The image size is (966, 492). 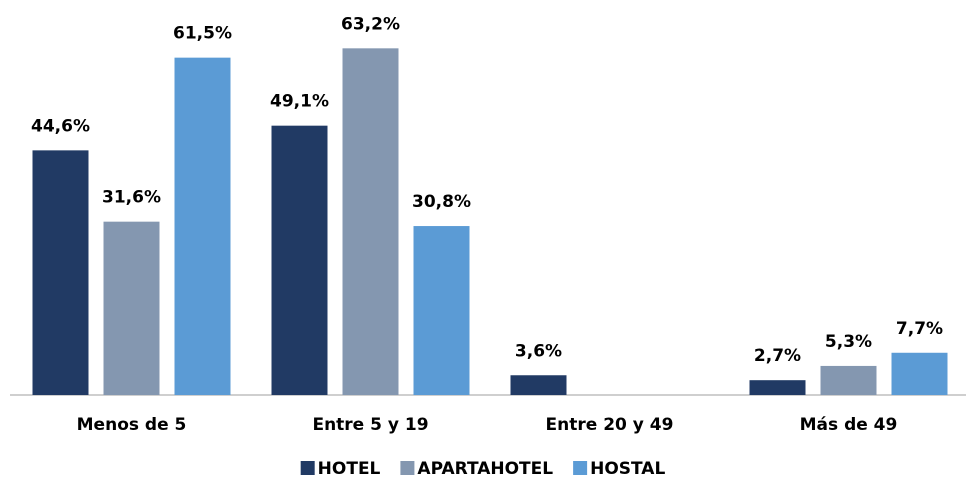 I want to click on data-label: 63,2%, so click(x=370, y=24).